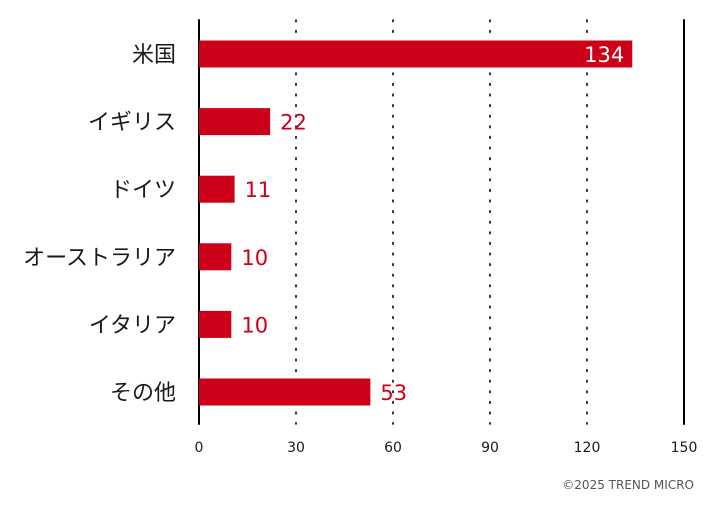  I want to click on value-label: 134, so click(604, 55).